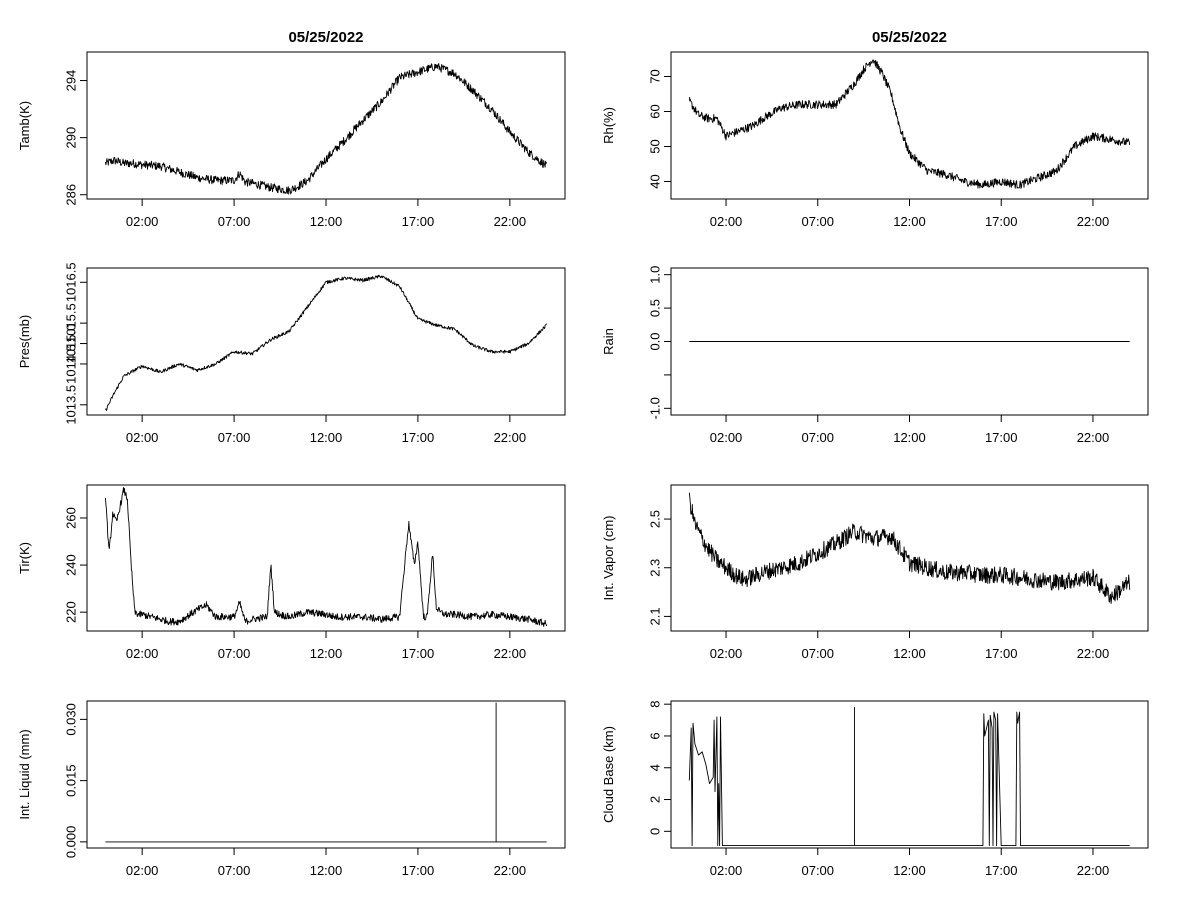 The width and height of the screenshot is (1200, 900). I want to click on y-tick-label: 70, so click(655, 76).